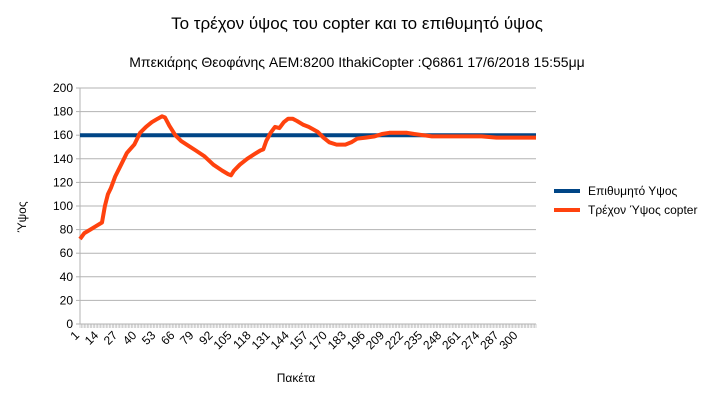 Image resolution: width=718 pixels, height=403 pixels. I want to click on x-axis-label: Πακέτα, so click(296, 378).